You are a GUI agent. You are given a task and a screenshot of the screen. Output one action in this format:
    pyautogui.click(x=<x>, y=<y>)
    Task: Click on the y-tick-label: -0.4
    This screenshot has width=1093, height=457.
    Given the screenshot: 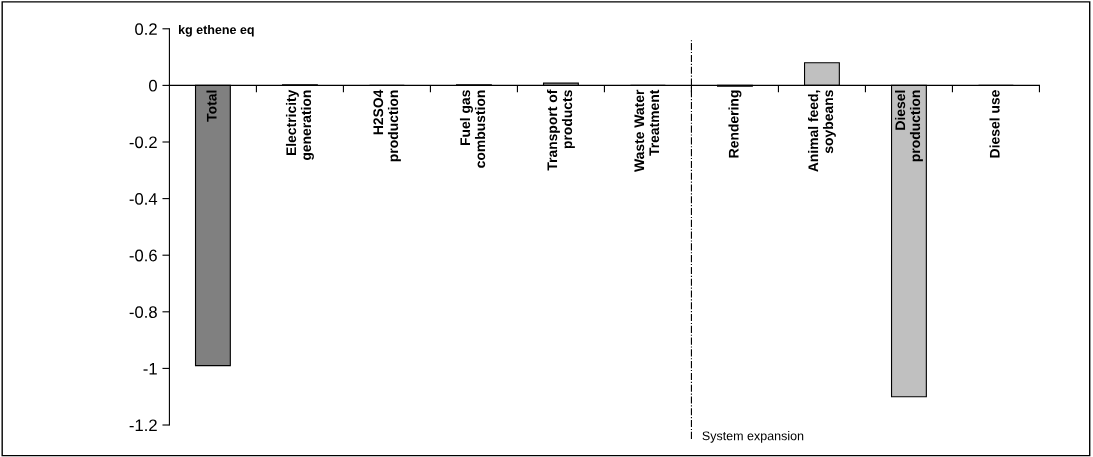 What is the action you would take?
    pyautogui.click(x=143, y=199)
    